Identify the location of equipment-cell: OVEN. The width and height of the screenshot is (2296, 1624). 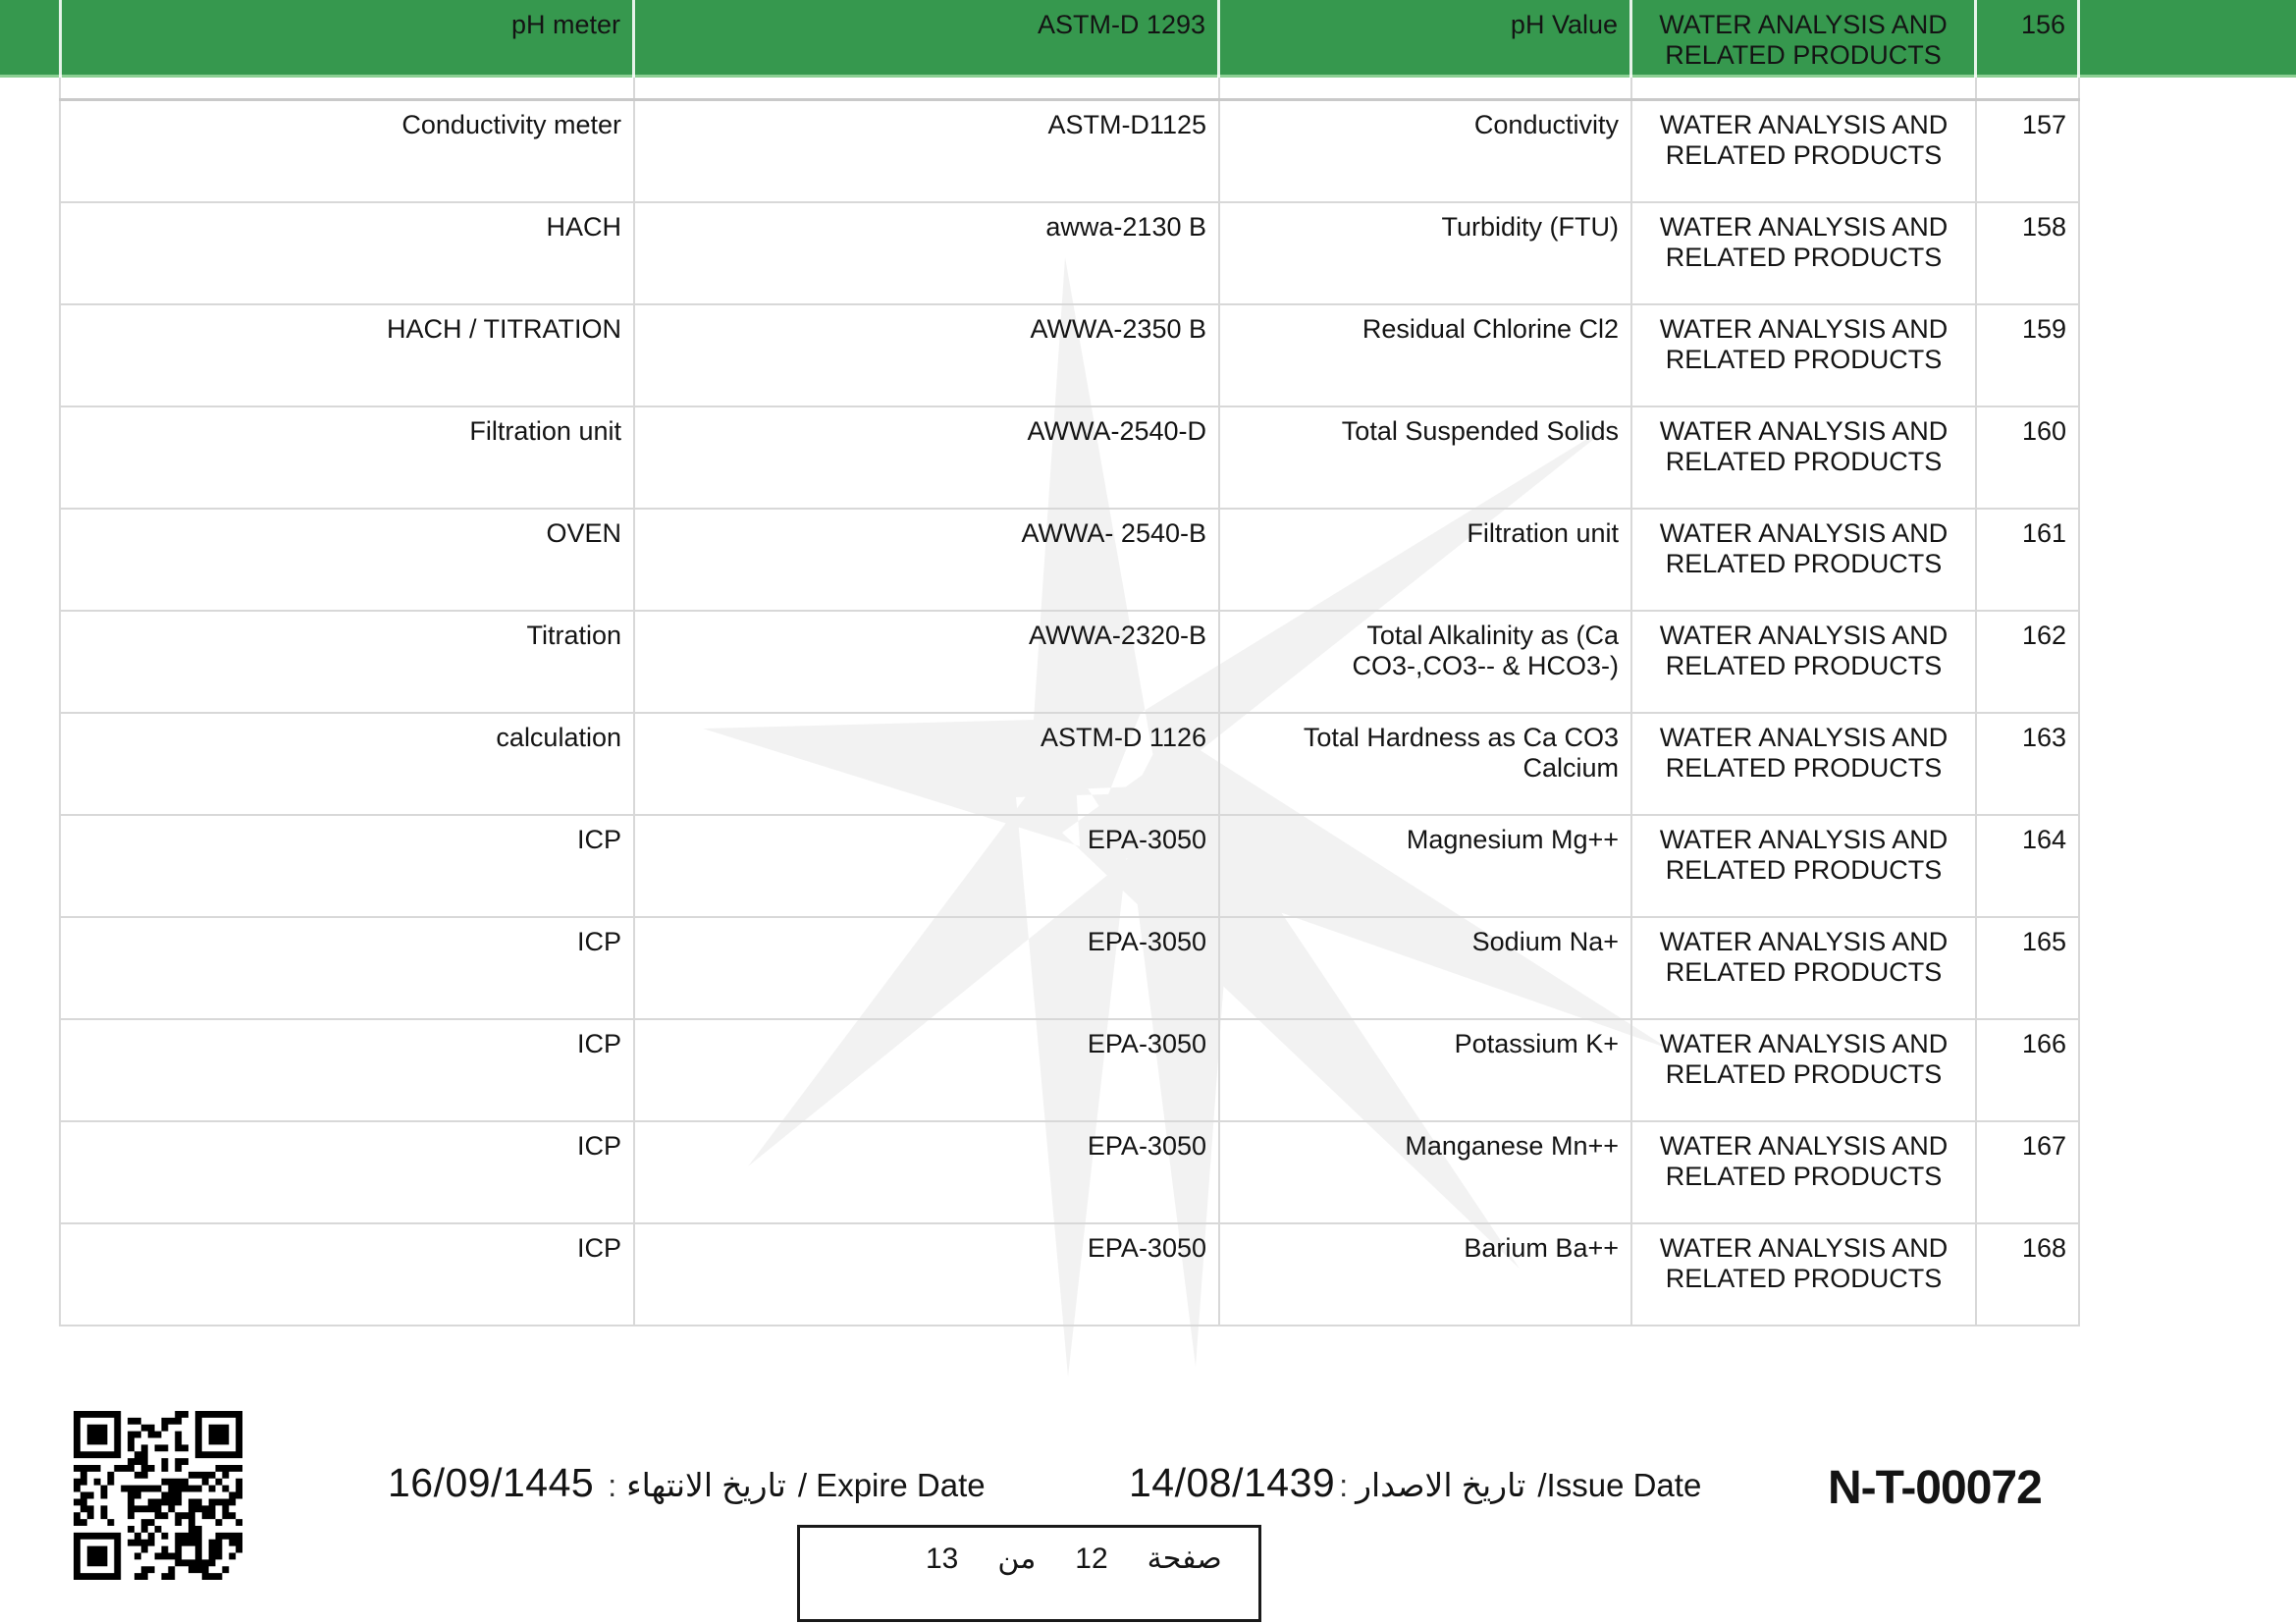
(347, 560).